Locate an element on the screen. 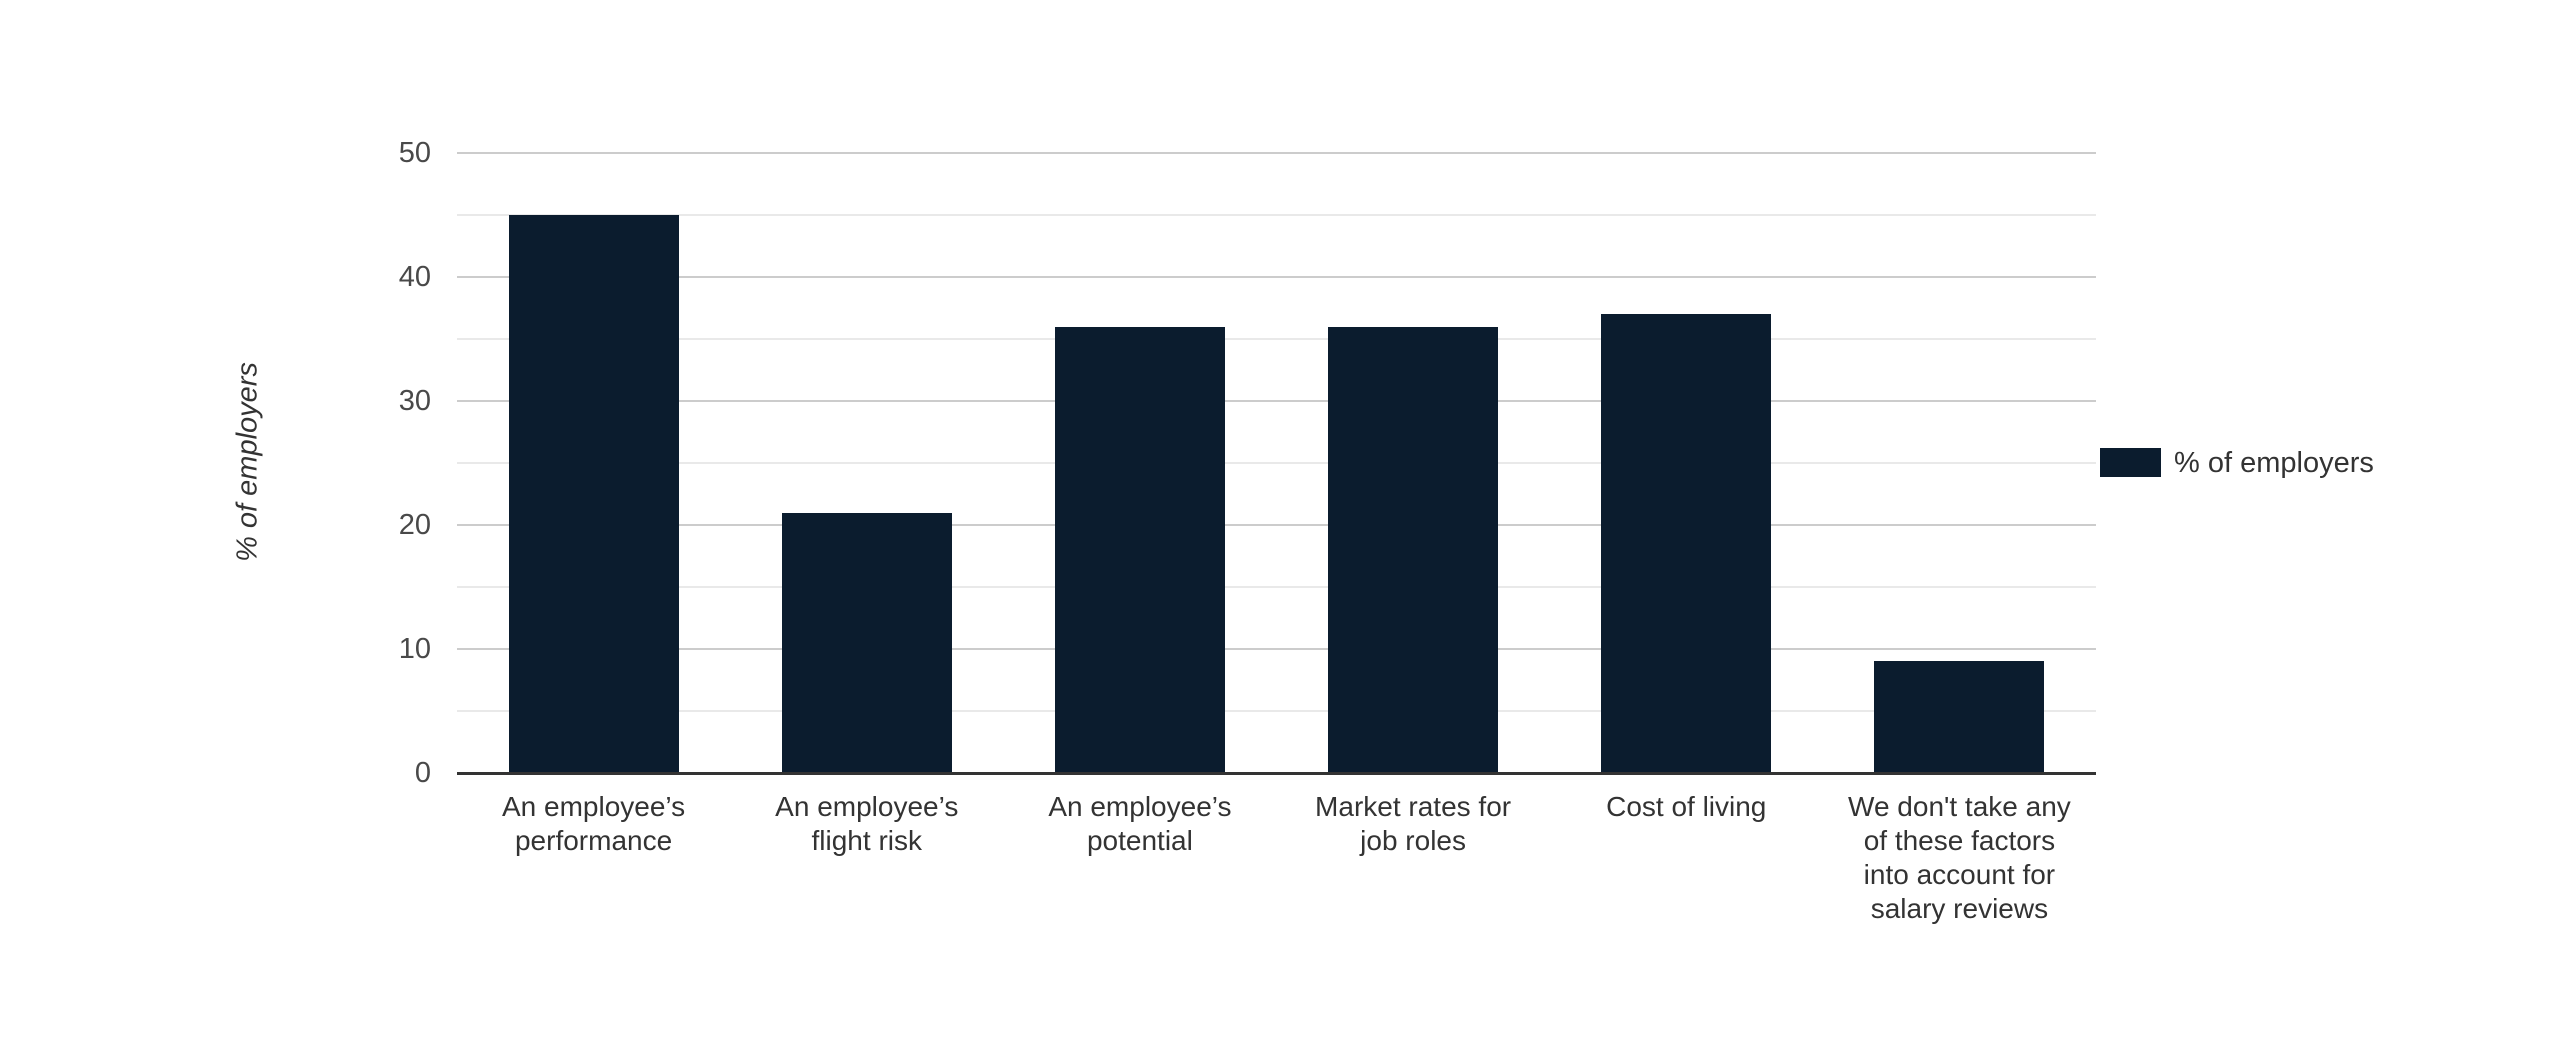 The image size is (2558, 1038). legend-swatch-icon is located at coordinates (2130, 462).